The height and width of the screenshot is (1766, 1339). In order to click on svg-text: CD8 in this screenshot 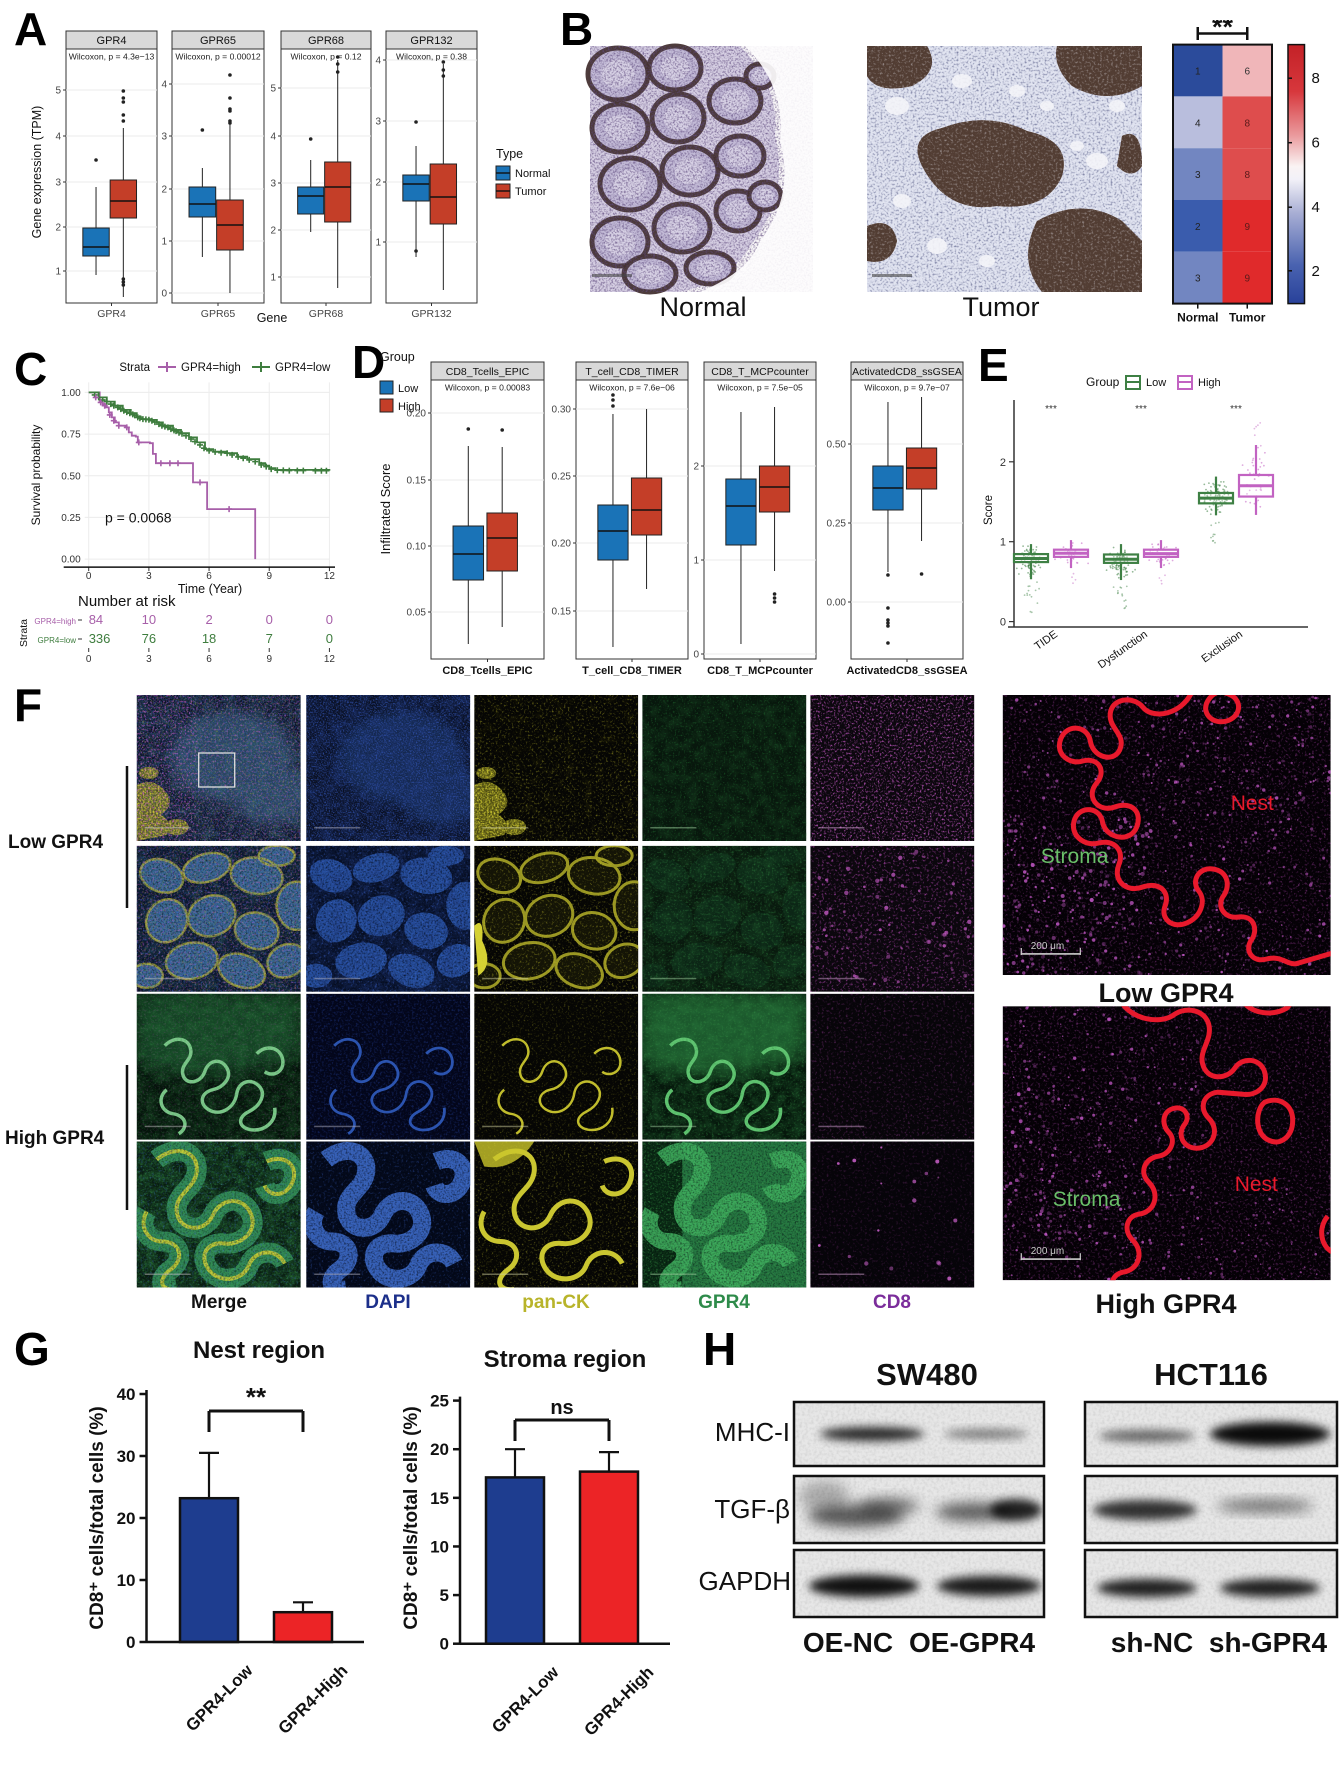, I will do `click(892, 1302)`.